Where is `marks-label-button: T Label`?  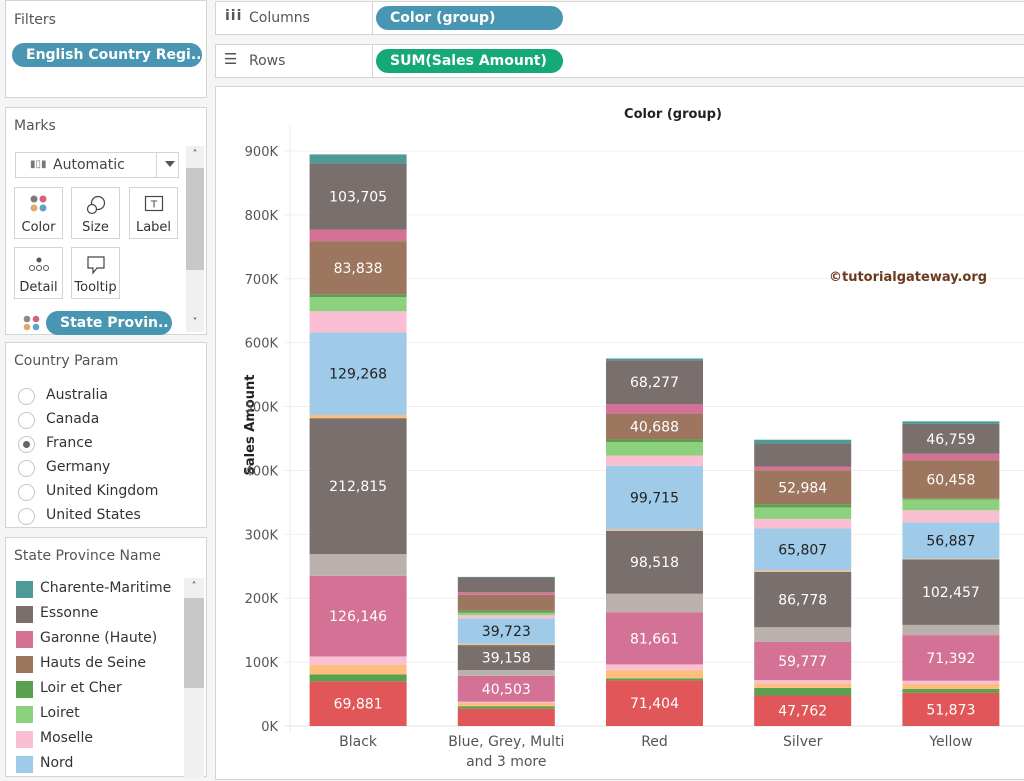 marks-label-button: T Label is located at coordinates (153, 213).